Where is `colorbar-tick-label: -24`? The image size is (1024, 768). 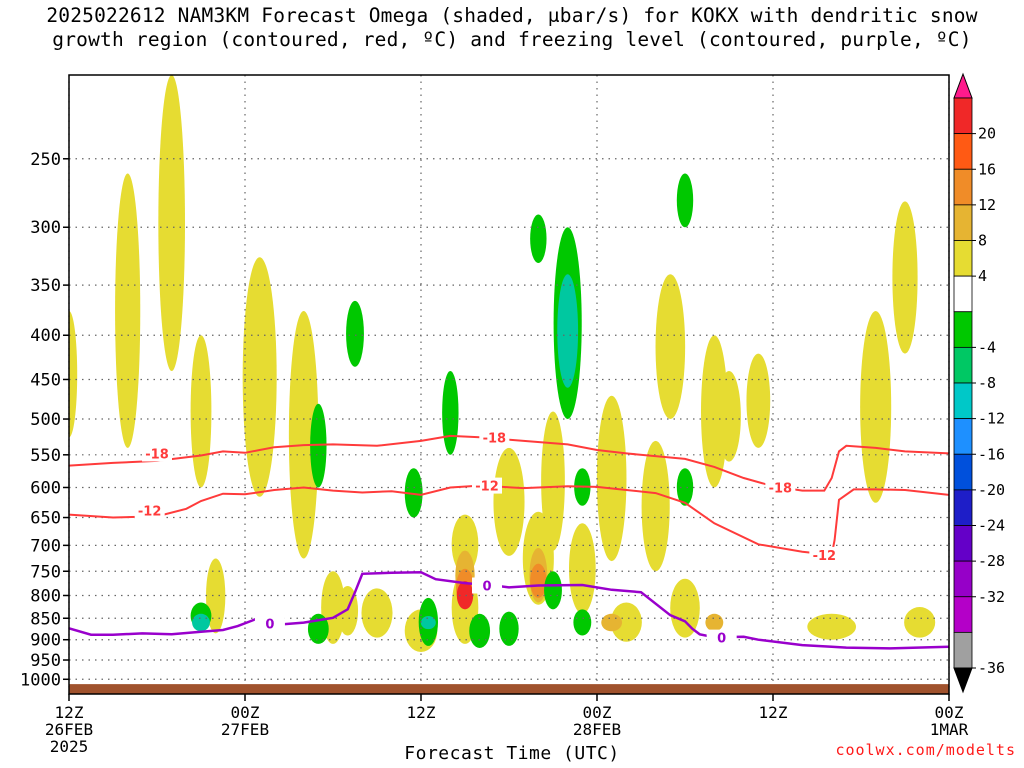
colorbar-tick-label: -24 is located at coordinates (991, 526).